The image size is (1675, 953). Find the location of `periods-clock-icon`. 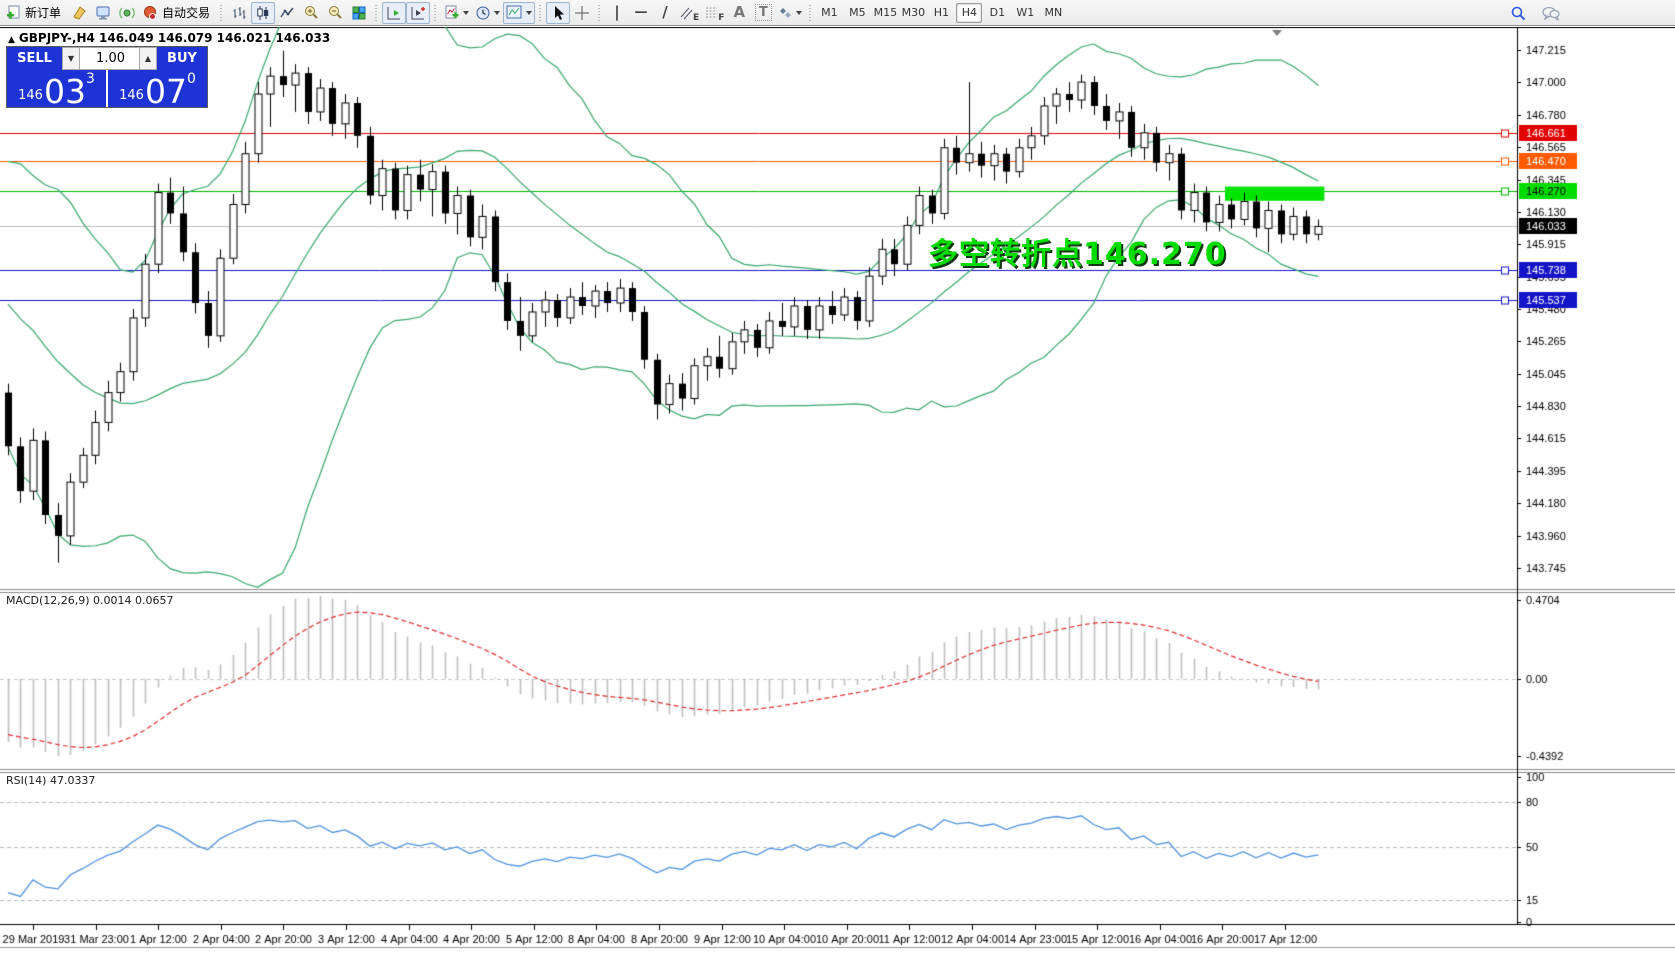

periods-clock-icon is located at coordinates (483, 12).